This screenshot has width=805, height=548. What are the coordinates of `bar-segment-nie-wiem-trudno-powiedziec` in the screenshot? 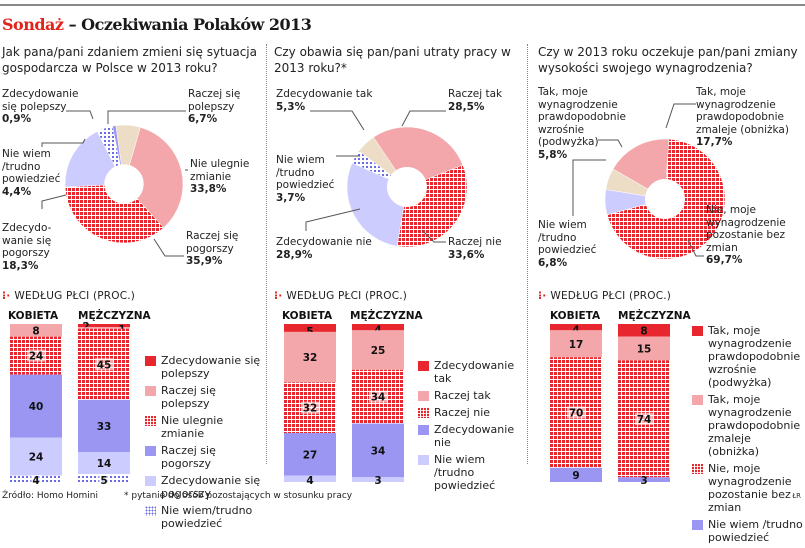 It's located at (576, 474).